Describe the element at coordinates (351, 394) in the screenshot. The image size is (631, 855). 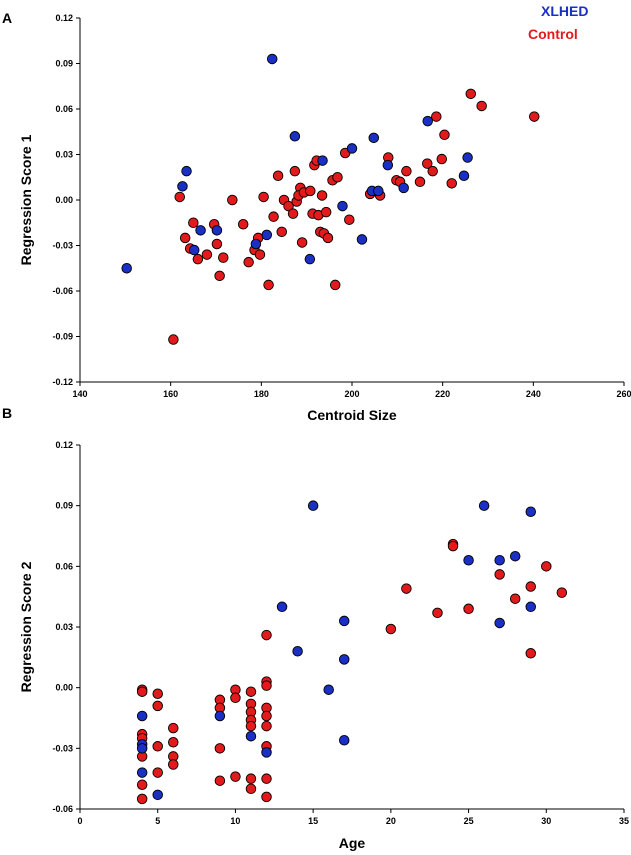
I see `x-tick-label: 200` at that location.